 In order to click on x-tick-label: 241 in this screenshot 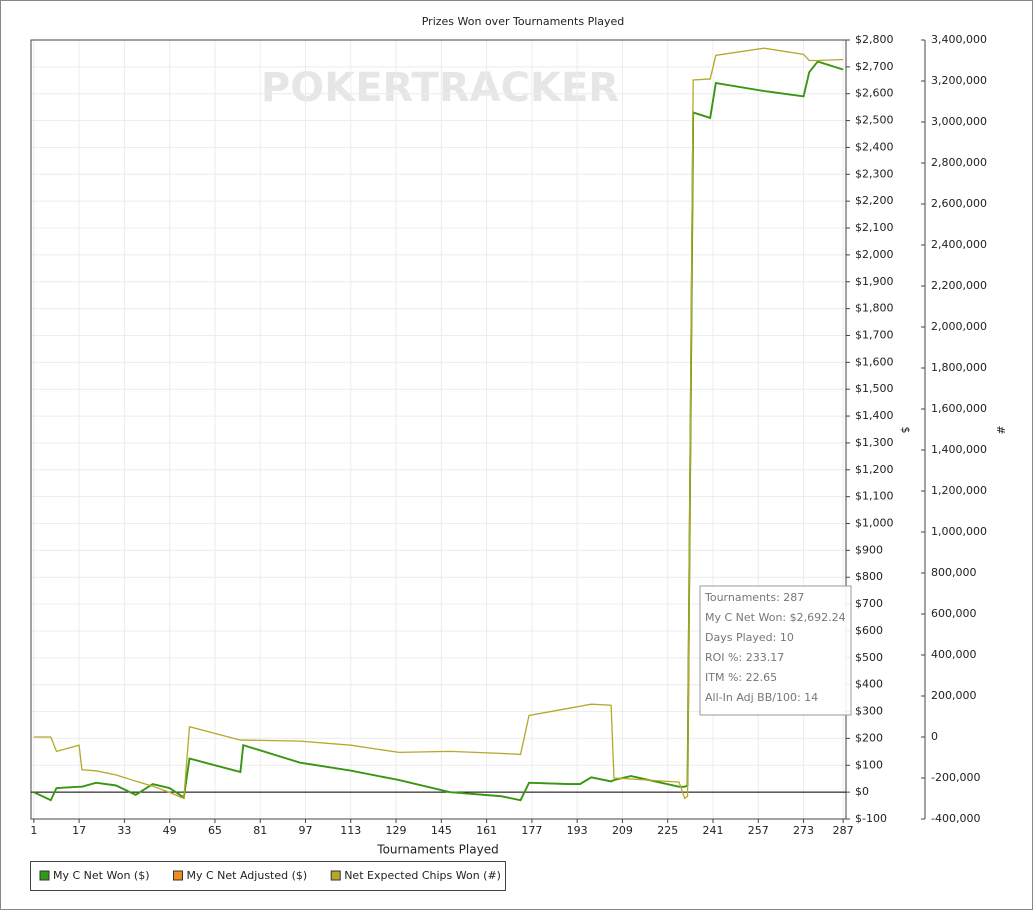, I will do `click(712, 830)`.